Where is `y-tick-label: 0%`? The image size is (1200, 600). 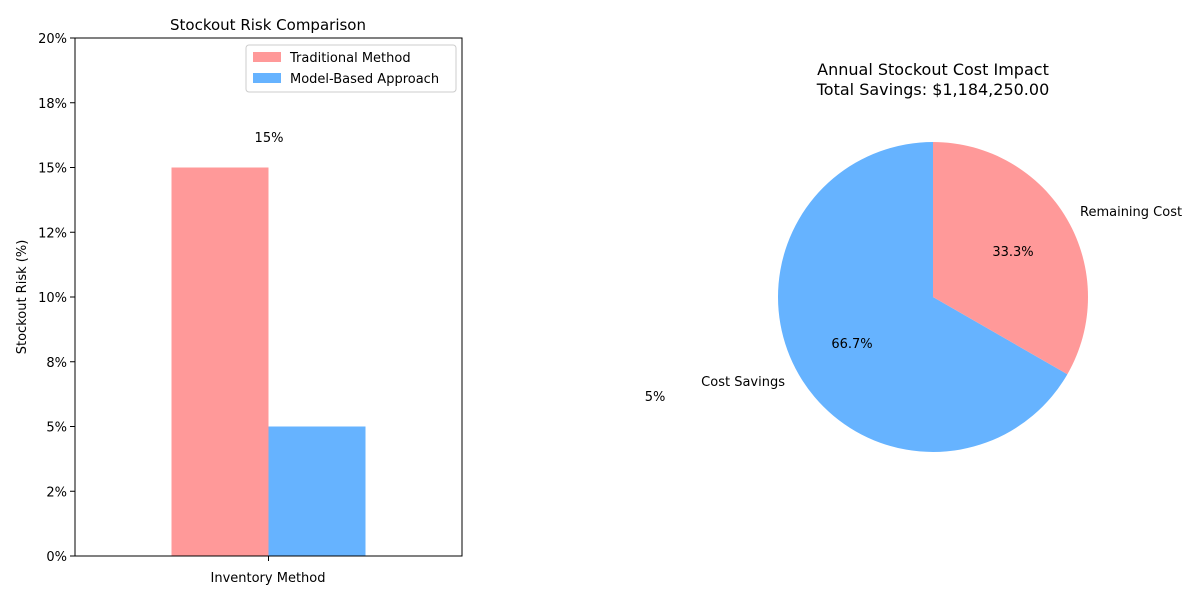 y-tick-label: 0% is located at coordinates (56, 557).